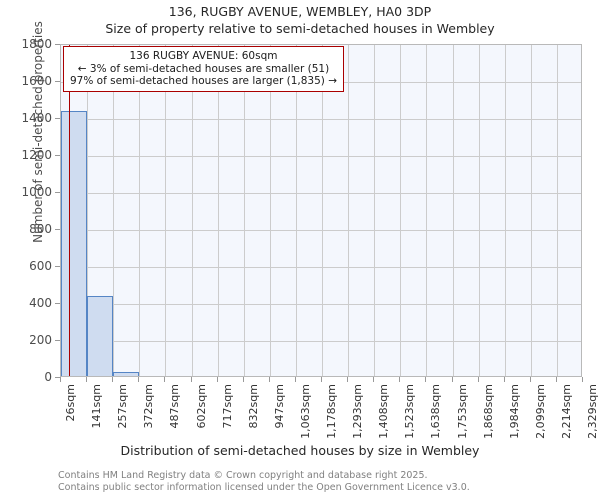 The width and height of the screenshot is (600, 500). Describe the element at coordinates (70, 403) in the screenshot. I see `x-axis-tick-label: 26sqm` at that location.